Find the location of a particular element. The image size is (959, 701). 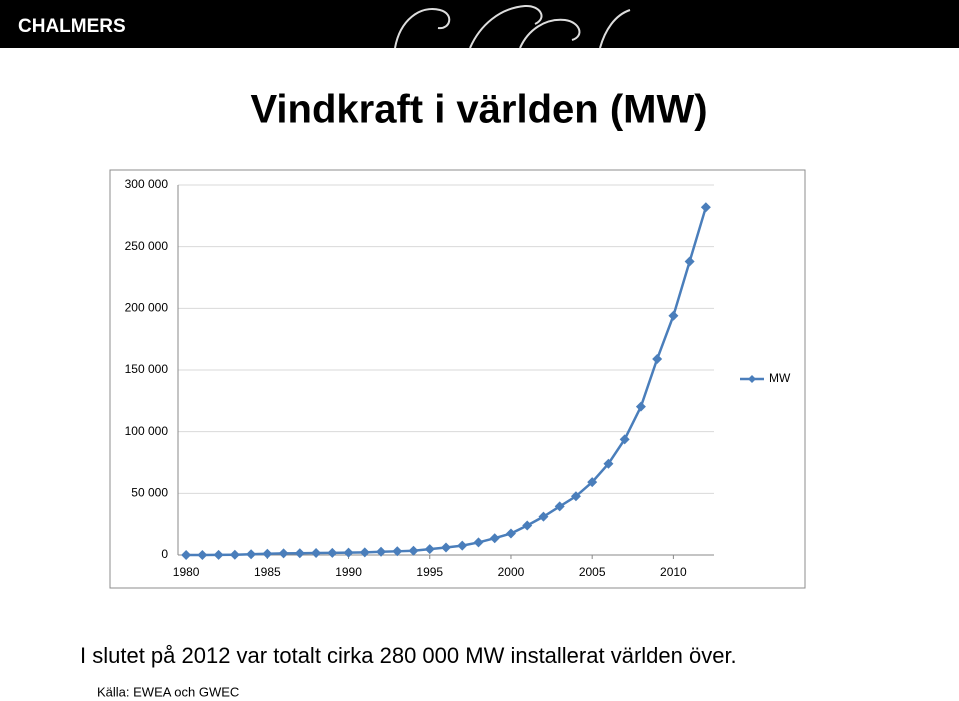

x-tick-label: 2000 is located at coordinates (511, 572).